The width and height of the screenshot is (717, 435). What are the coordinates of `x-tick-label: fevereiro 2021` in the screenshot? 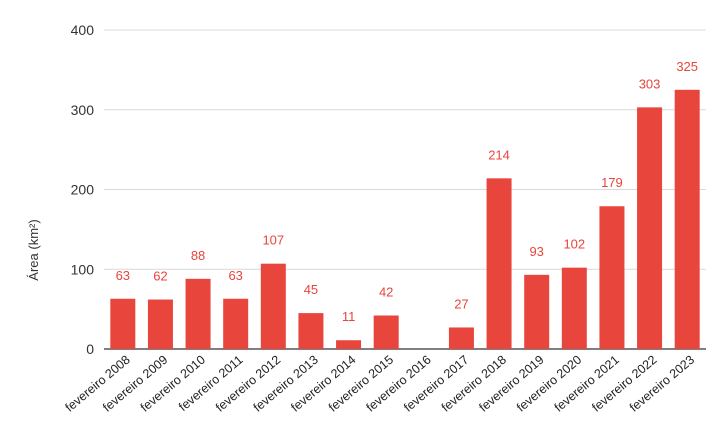 It's located at (587, 384).